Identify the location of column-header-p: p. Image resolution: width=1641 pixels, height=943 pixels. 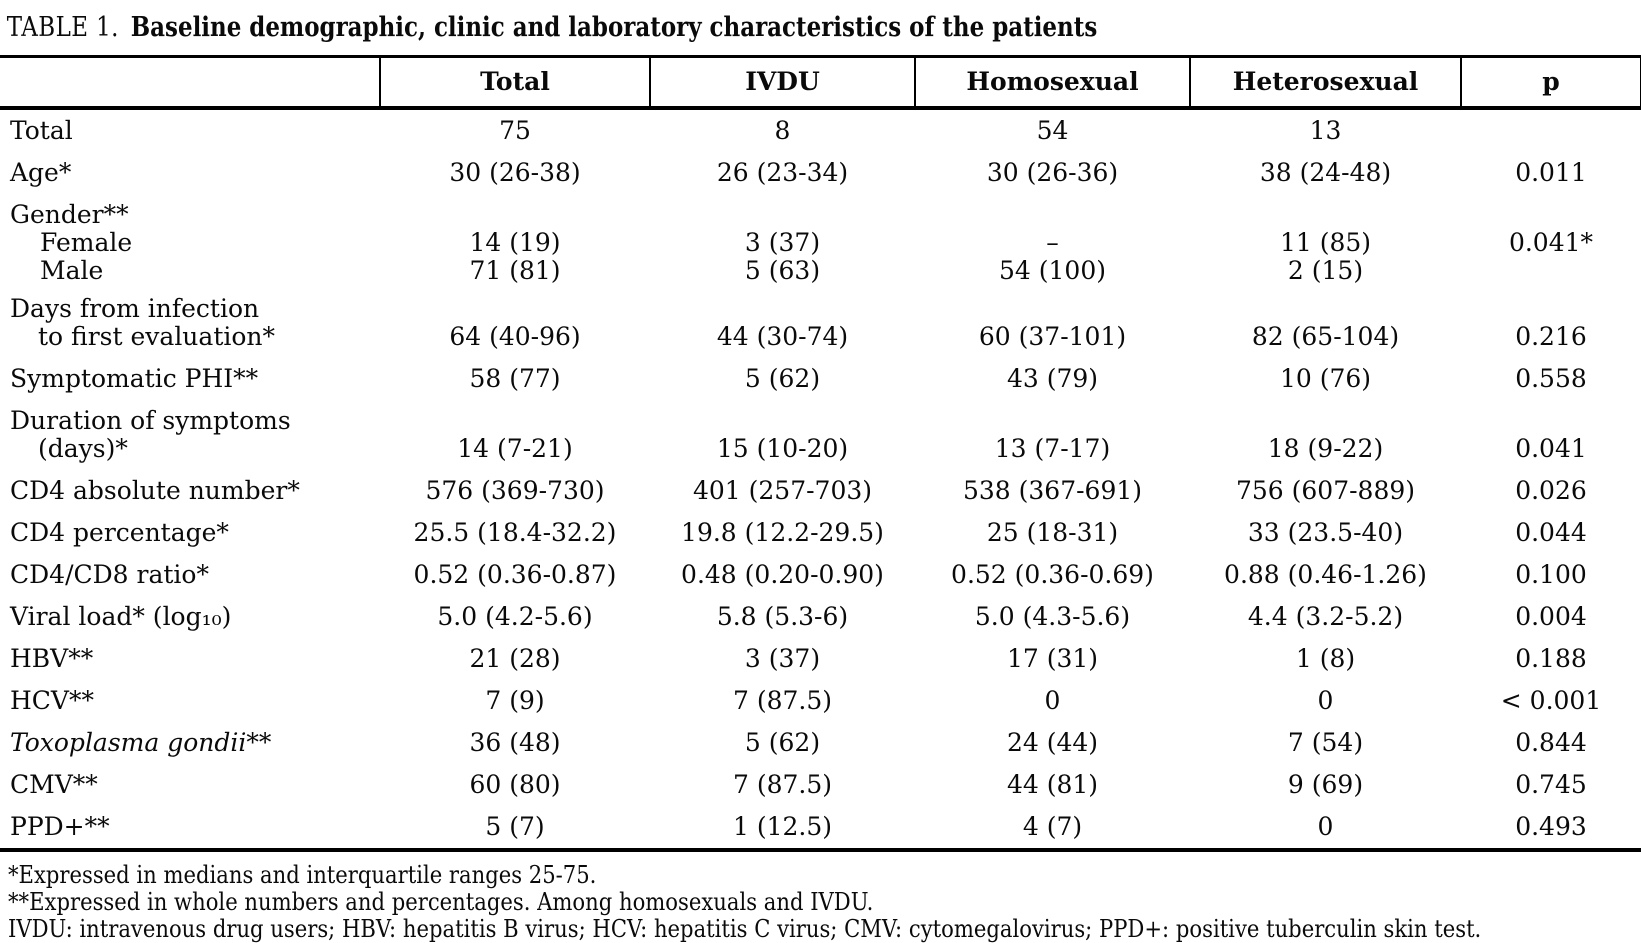
(1550, 82).